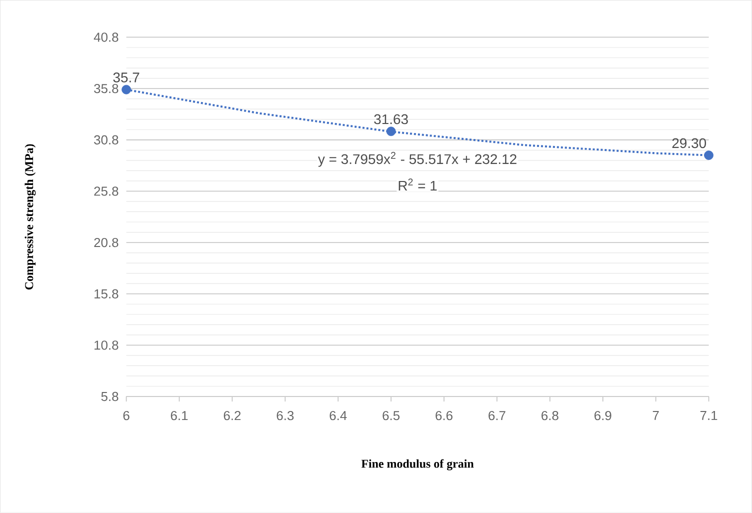  What do you see at coordinates (655, 415) in the screenshot?
I see `x-tick-label: 7` at bounding box center [655, 415].